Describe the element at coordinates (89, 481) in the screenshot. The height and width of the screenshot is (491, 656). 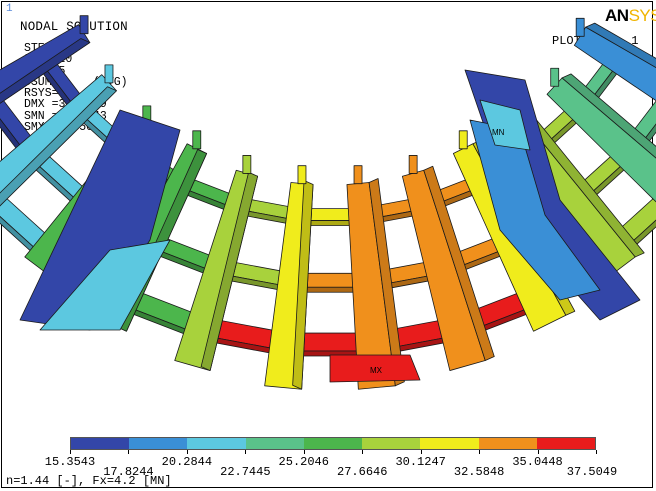
I see `load-case-caption: n=1.44 [-], Fx=4.2 [MN]` at that location.